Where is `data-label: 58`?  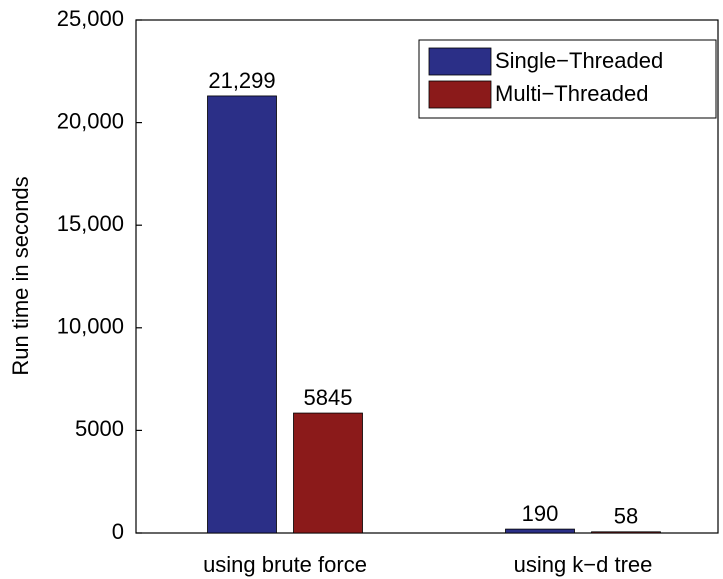
data-label: 58 is located at coordinates (626, 516).